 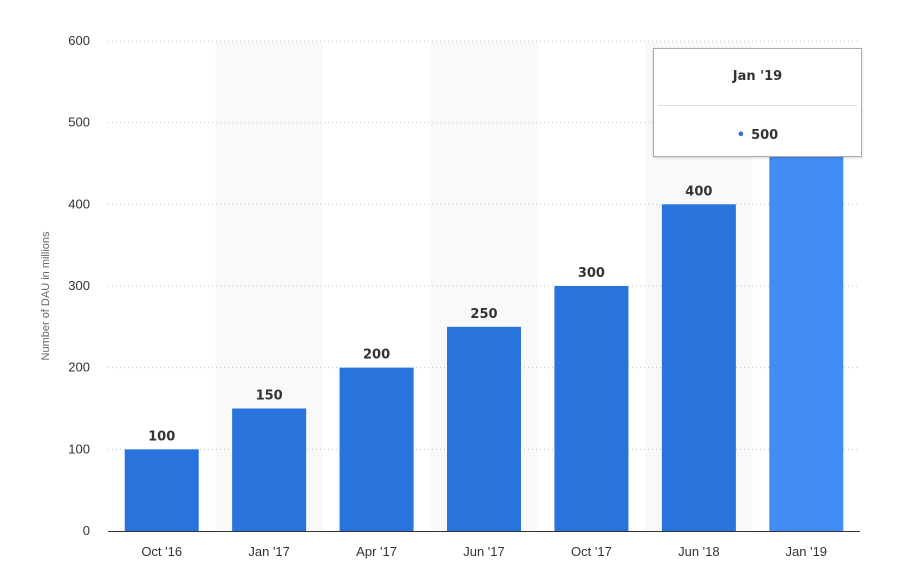 I want to click on y-tick-label: 600, so click(x=79, y=40).